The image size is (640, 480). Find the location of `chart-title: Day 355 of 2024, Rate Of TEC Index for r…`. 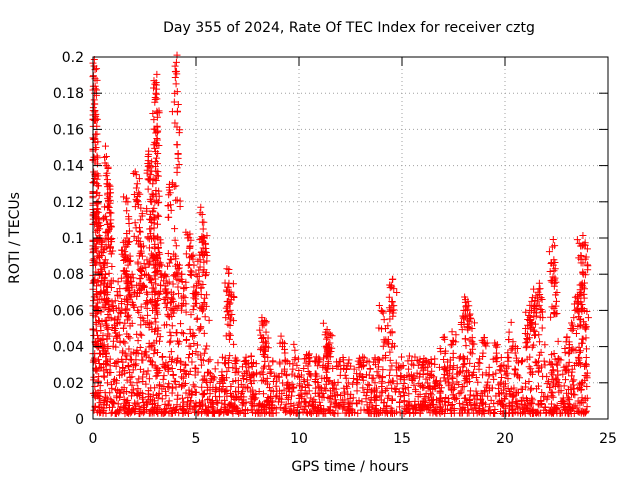

chart-title: Day 355 of 2024, Rate Of TEC Index for r… is located at coordinates (349, 28).